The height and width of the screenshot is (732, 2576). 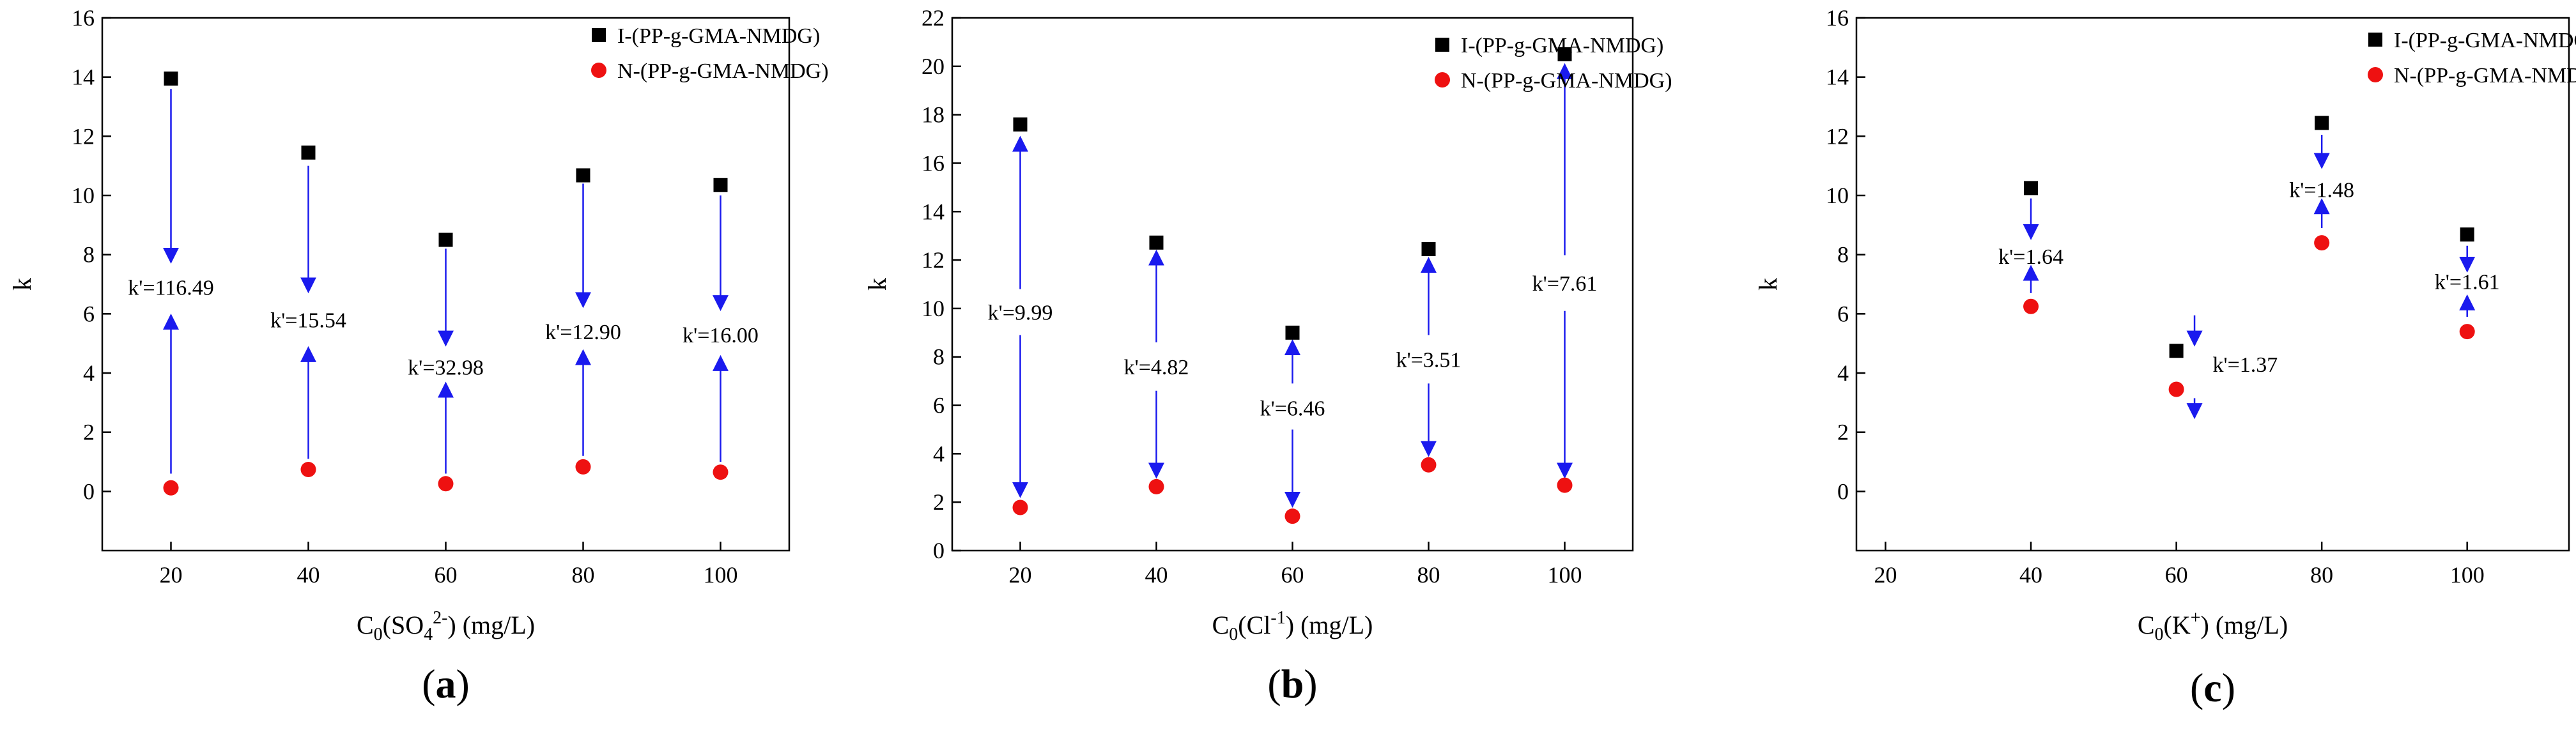 What do you see at coordinates (2321, 191) in the screenshot?
I see `annotation-label: k'=1.48` at bounding box center [2321, 191].